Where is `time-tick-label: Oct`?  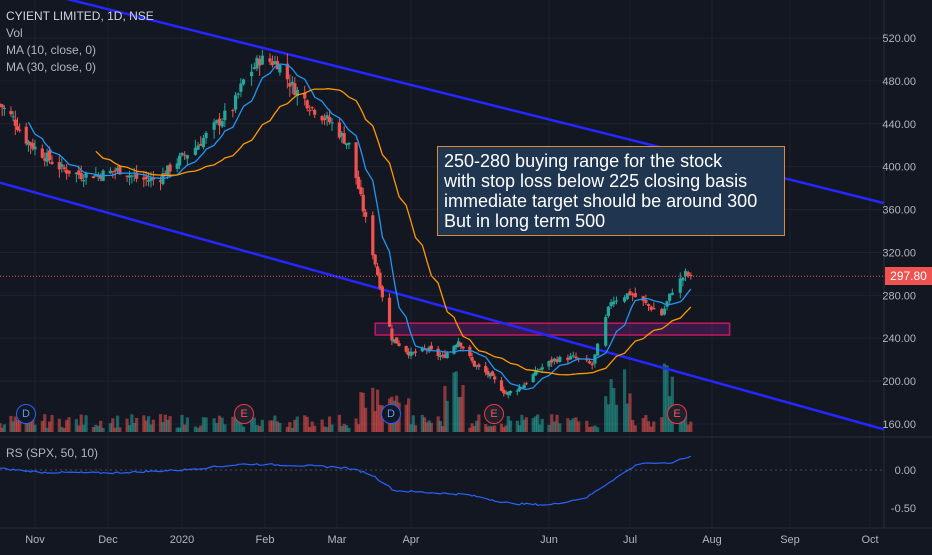
time-tick-label: Oct is located at coordinates (869, 540).